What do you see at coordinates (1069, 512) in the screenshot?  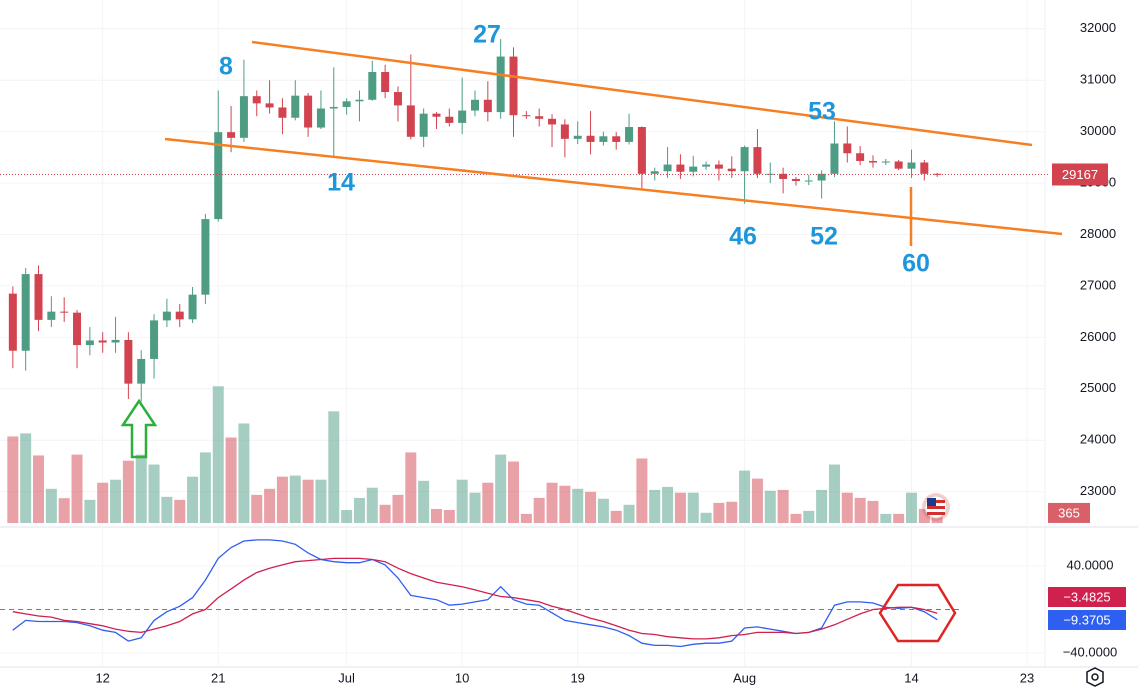 I see `last-volume-tag` at bounding box center [1069, 512].